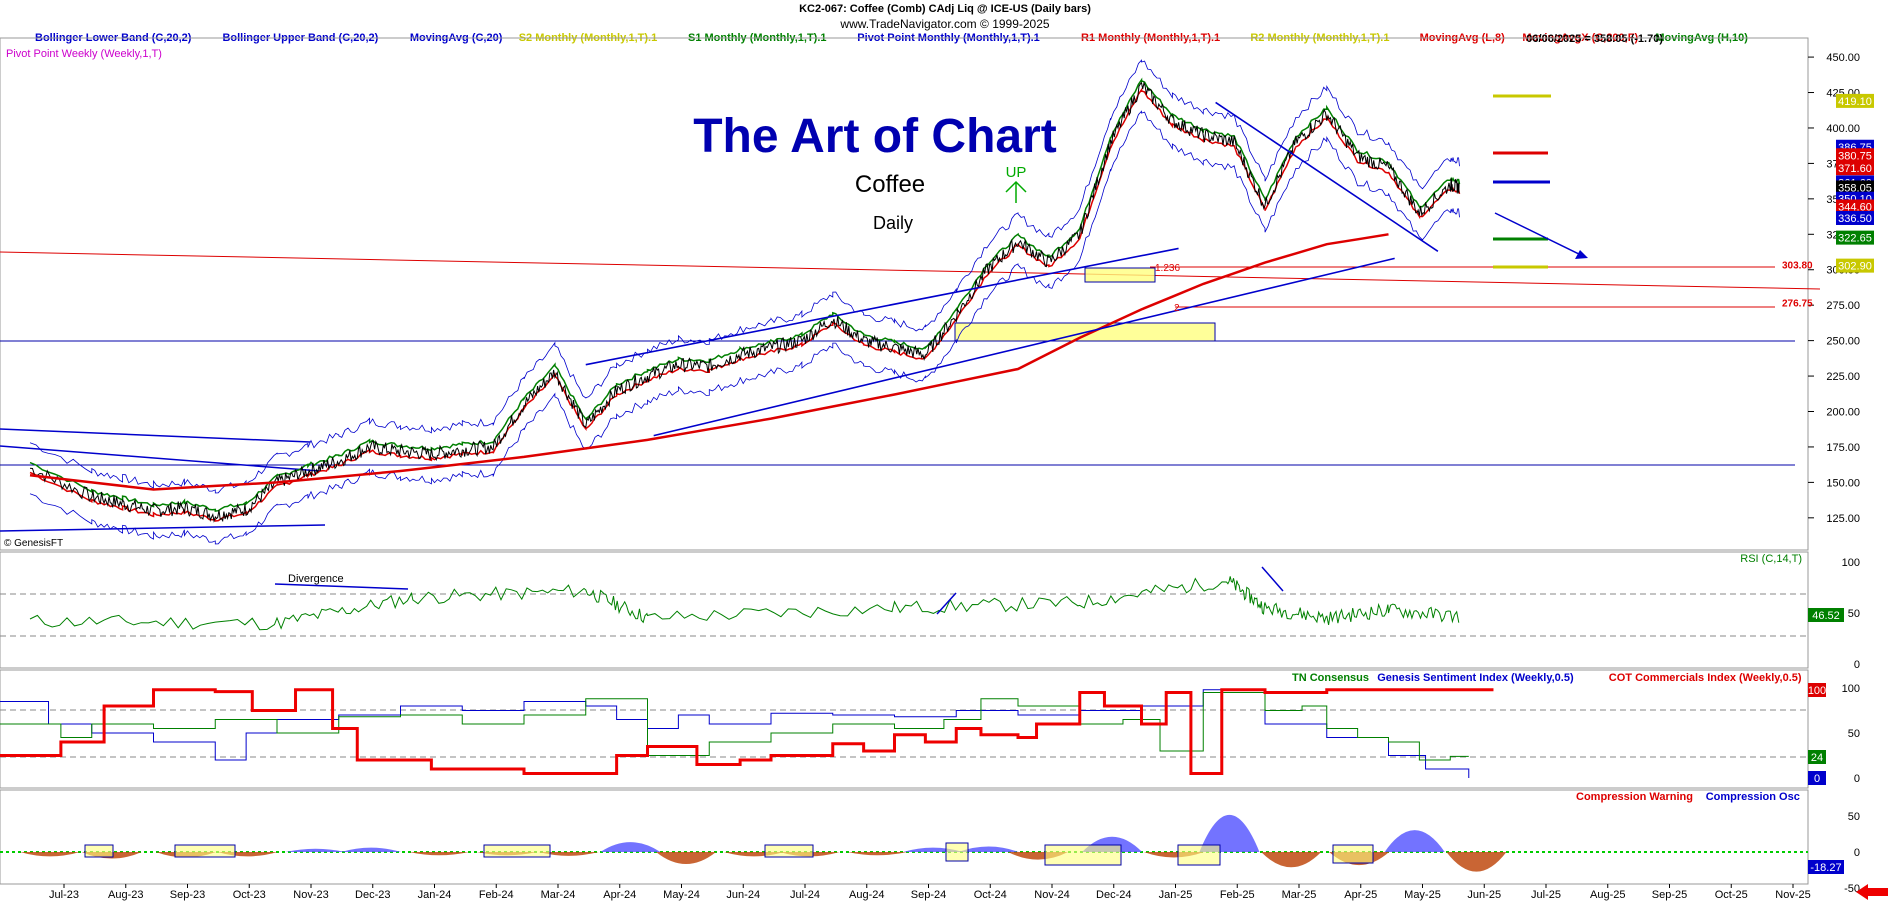 The width and height of the screenshot is (1890, 903). Describe the element at coordinates (1843, 377) in the screenshot. I see `y-tick-label: 225.00` at that location.